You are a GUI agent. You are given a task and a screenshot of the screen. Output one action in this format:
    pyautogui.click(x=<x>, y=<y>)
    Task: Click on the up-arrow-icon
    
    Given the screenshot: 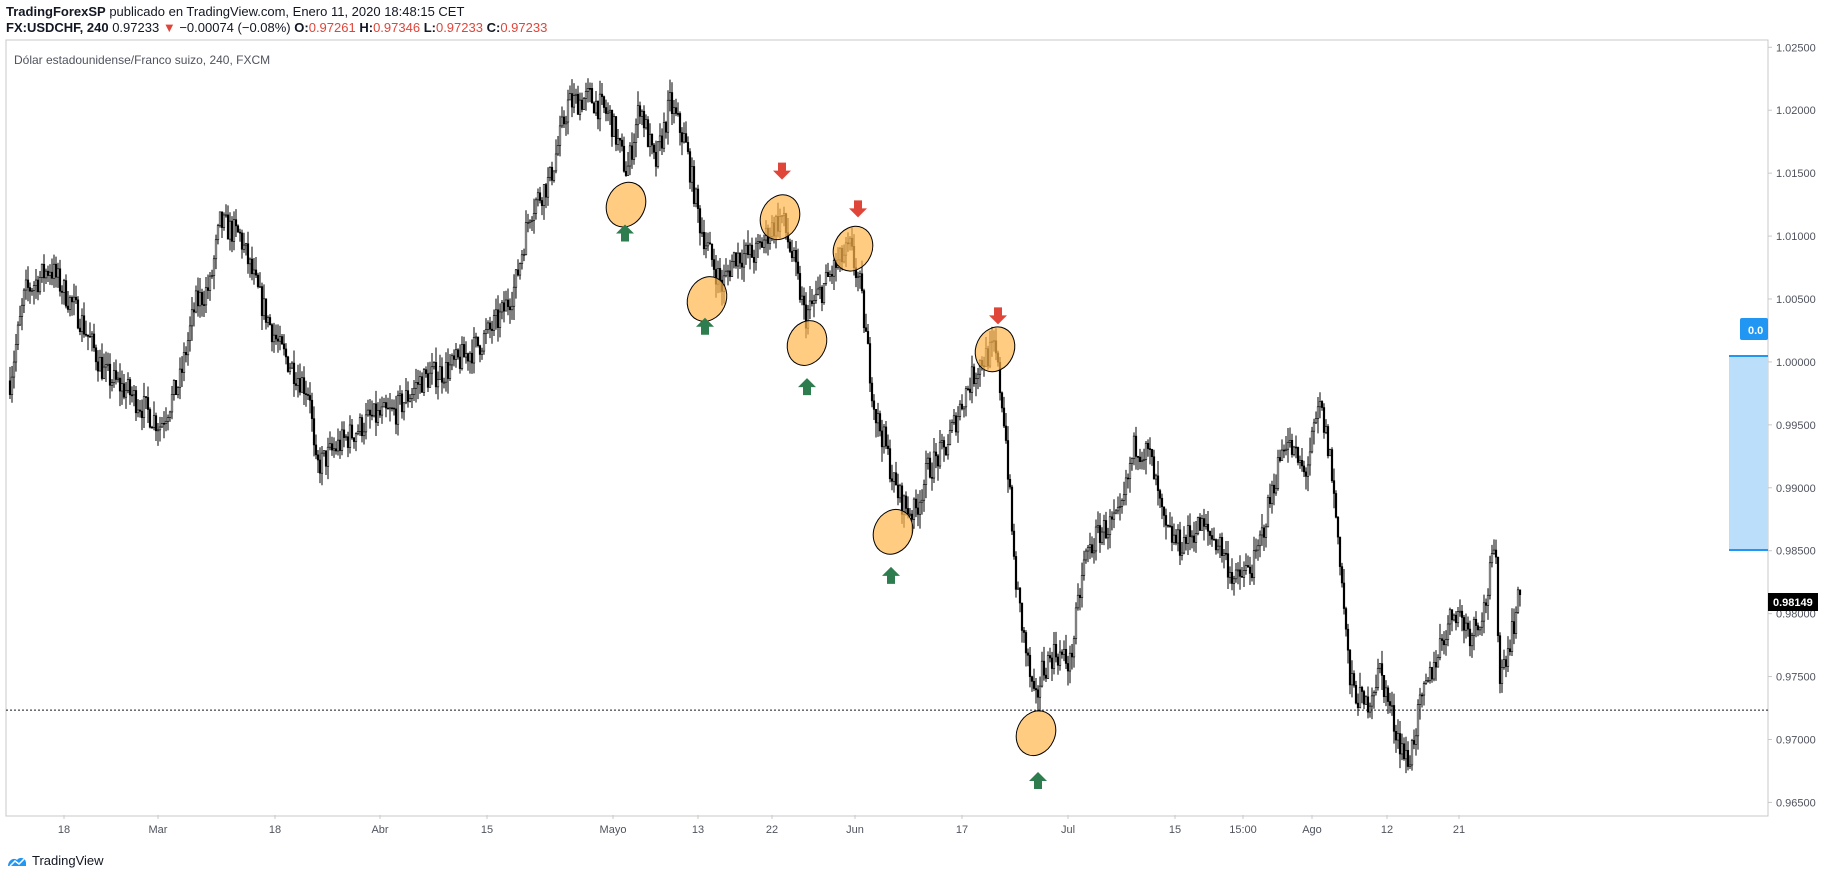 What is the action you would take?
    pyautogui.click(x=1038, y=781)
    